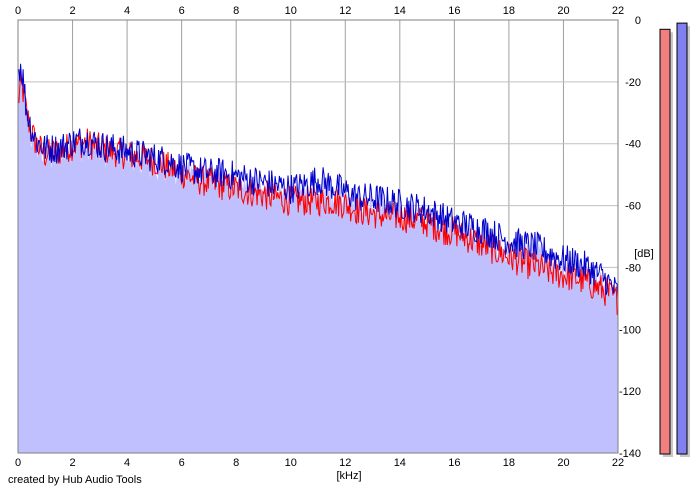 Image resolution: width=700 pixels, height=493 pixels. Describe the element at coordinates (400, 11) in the screenshot. I see `x-tick-label-top: 14` at that location.